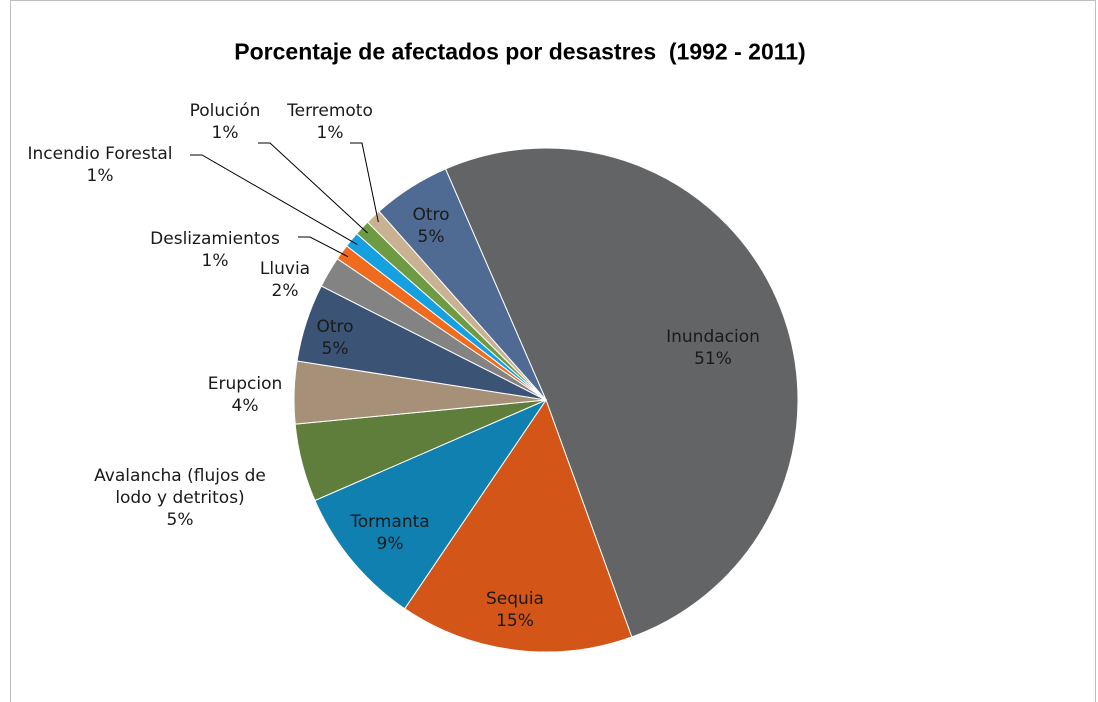 The width and height of the screenshot is (1098, 702). I want to click on label-category: Deslizamientos, so click(215, 239).